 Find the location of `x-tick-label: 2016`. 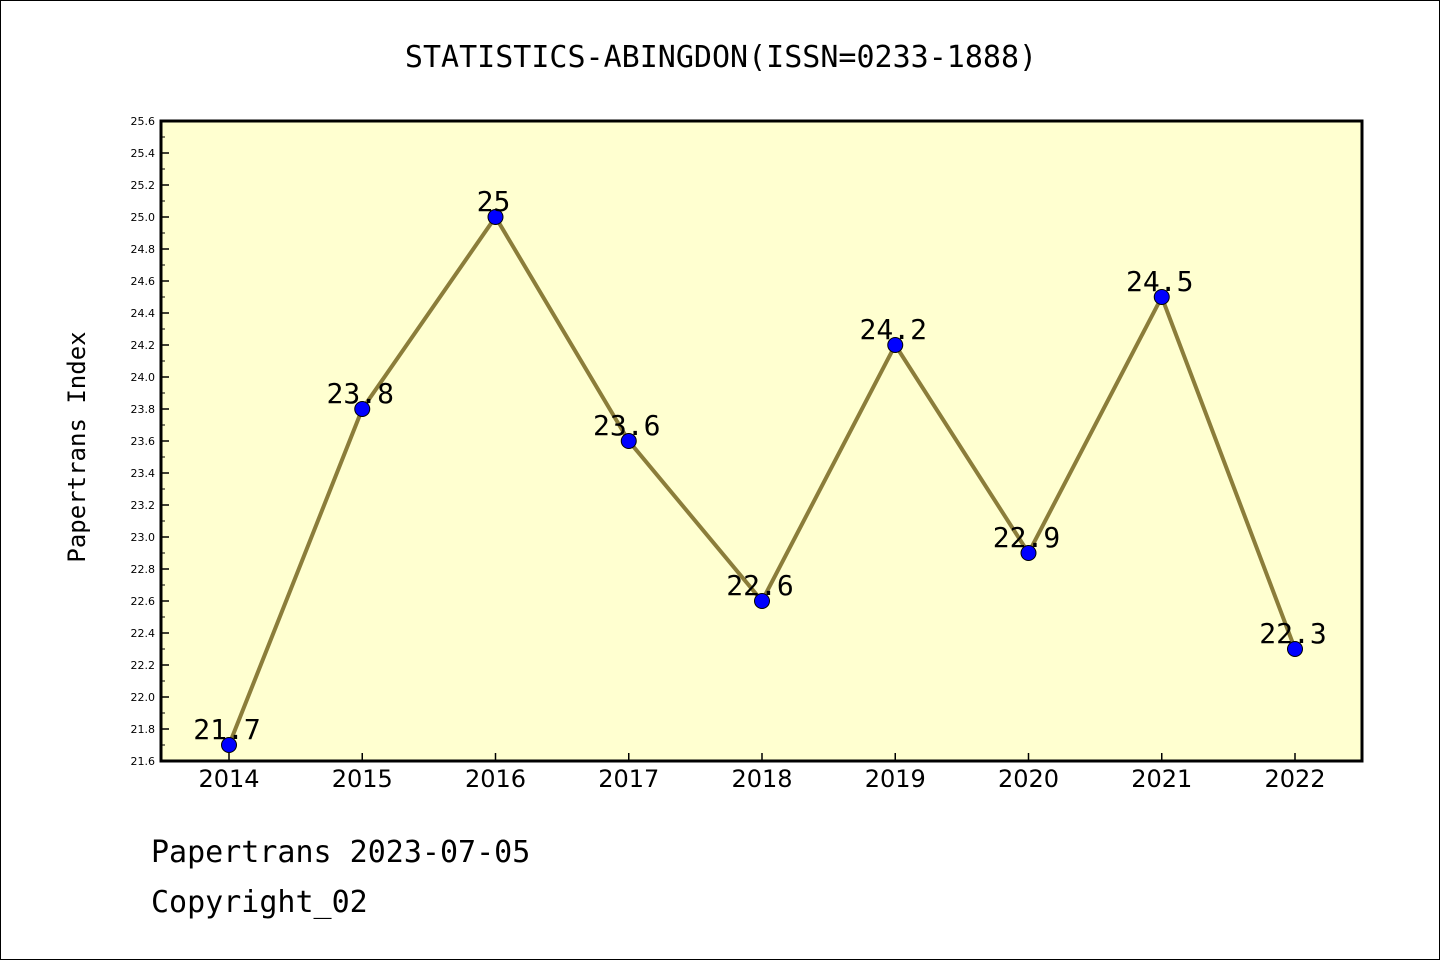

x-tick-label: 2016 is located at coordinates (495, 779).